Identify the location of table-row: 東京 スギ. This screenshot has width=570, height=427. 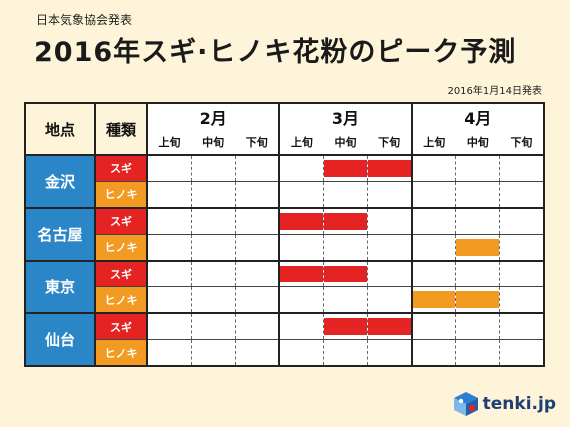
(285, 287).